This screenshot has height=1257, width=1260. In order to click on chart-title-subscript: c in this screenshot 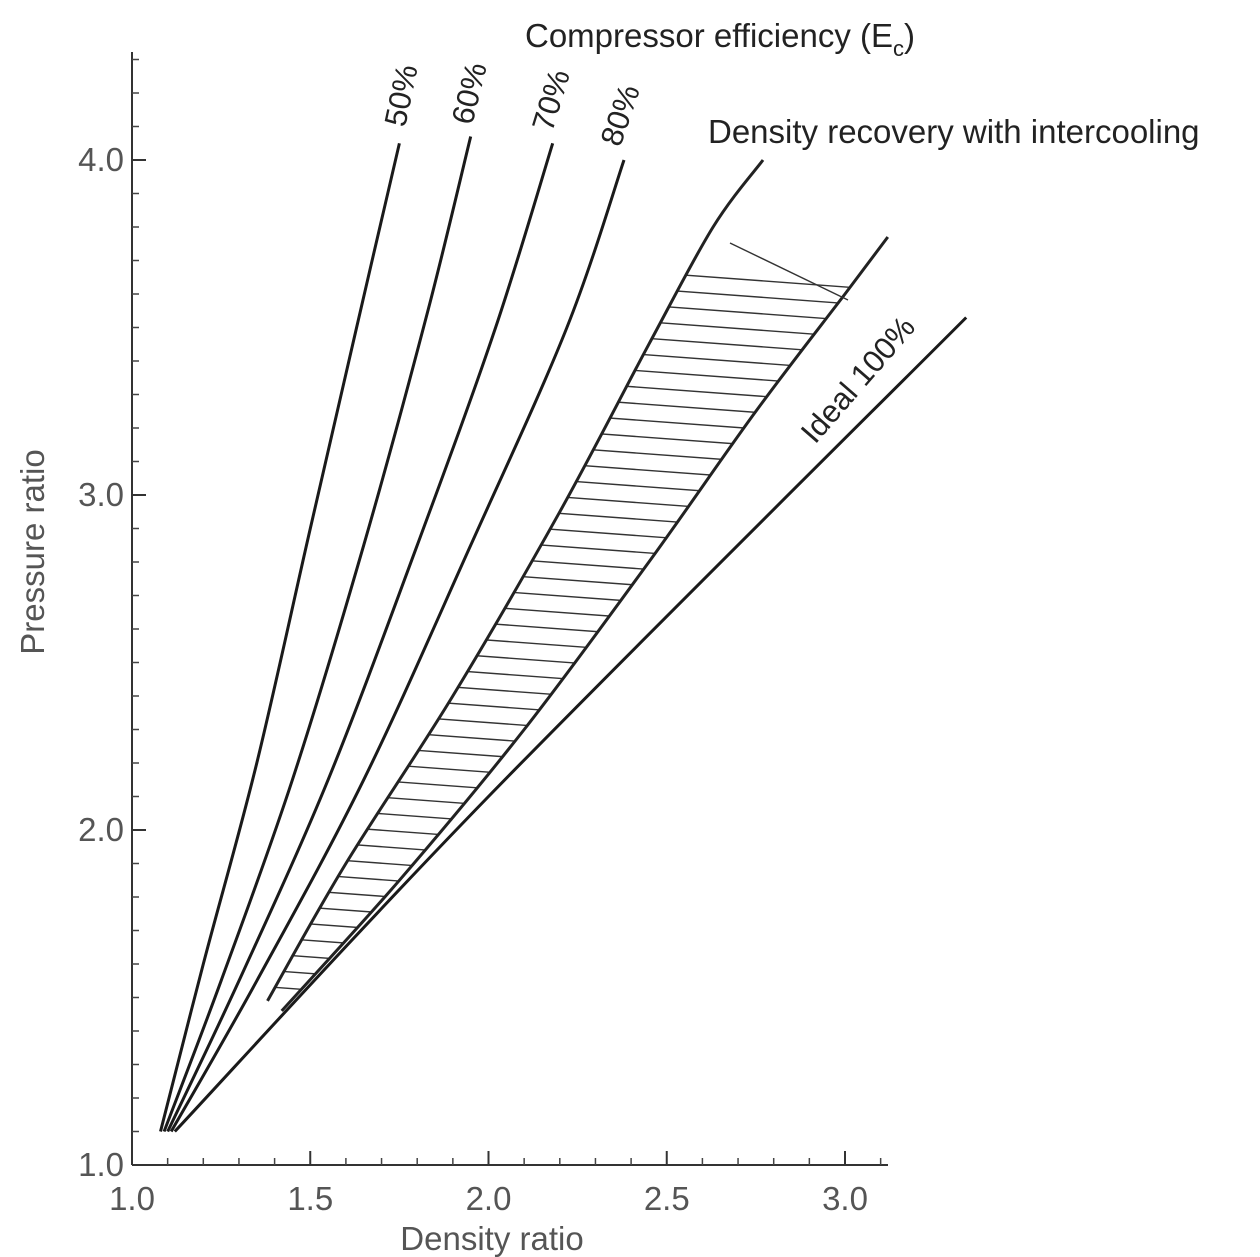, I will do `click(898, 48)`.